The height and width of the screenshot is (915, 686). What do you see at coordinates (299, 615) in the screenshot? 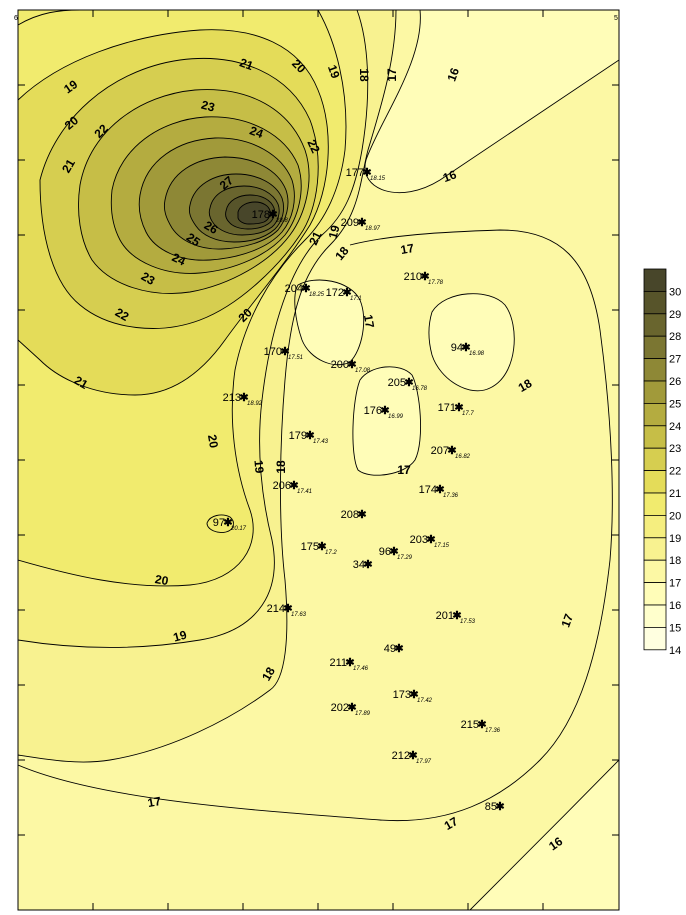
I see `svg-text: 17.63` at bounding box center [299, 615].